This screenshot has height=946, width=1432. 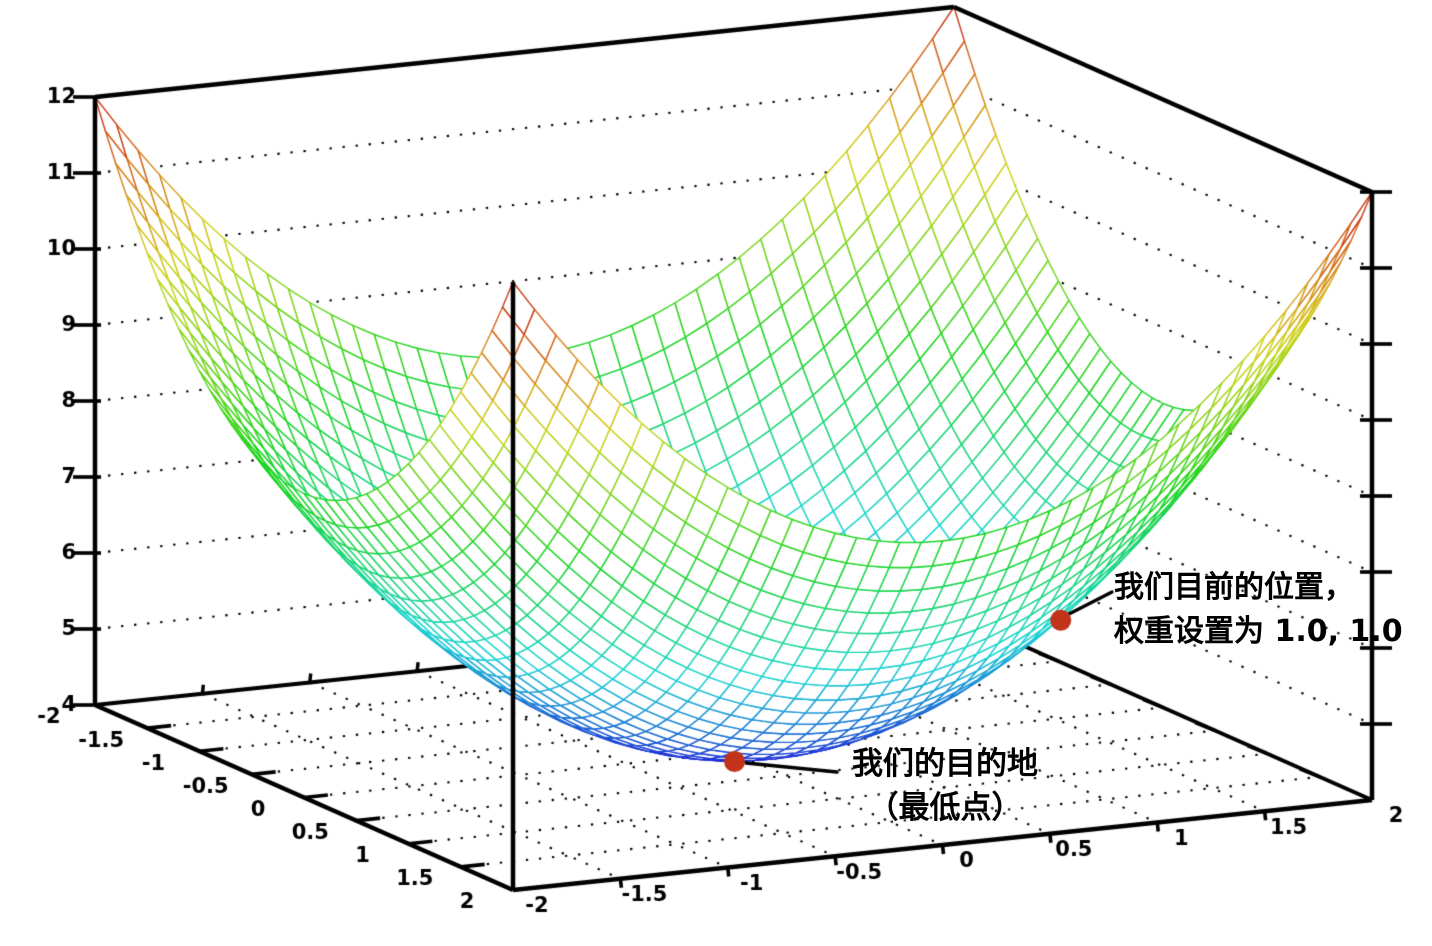 I want to click on annotation-current-position-line1: 我们目前的位置，, so click(x=1234, y=587).